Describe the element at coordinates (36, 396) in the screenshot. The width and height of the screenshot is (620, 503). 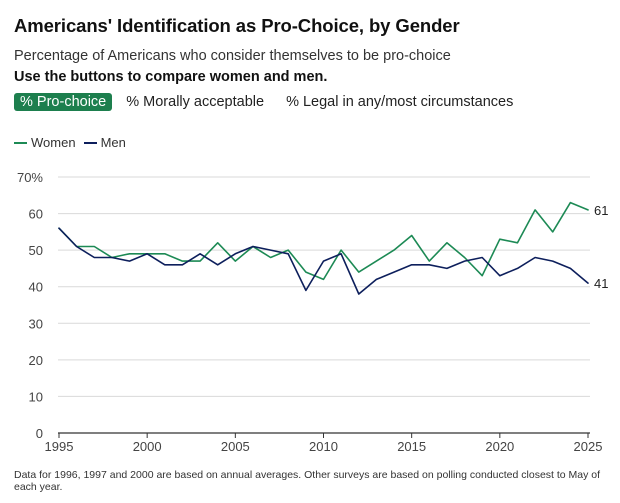
I see `y-tick-label: 10` at that location.